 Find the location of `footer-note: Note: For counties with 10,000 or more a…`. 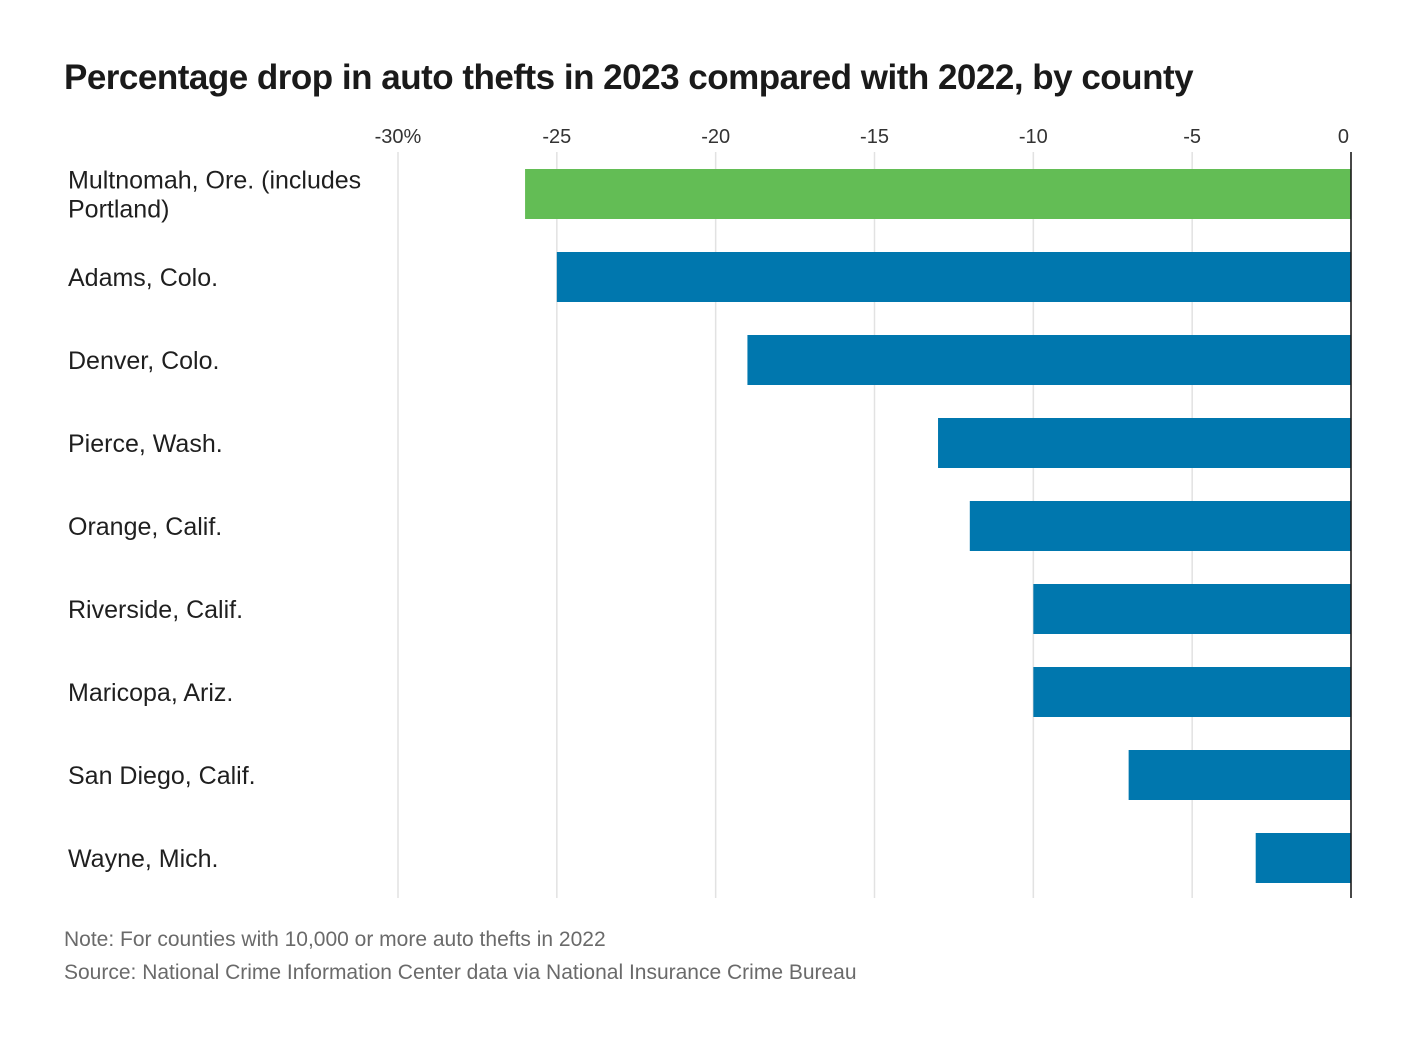

footer-note: Note: For counties with 10,000 or more a… is located at coordinates (335, 939).